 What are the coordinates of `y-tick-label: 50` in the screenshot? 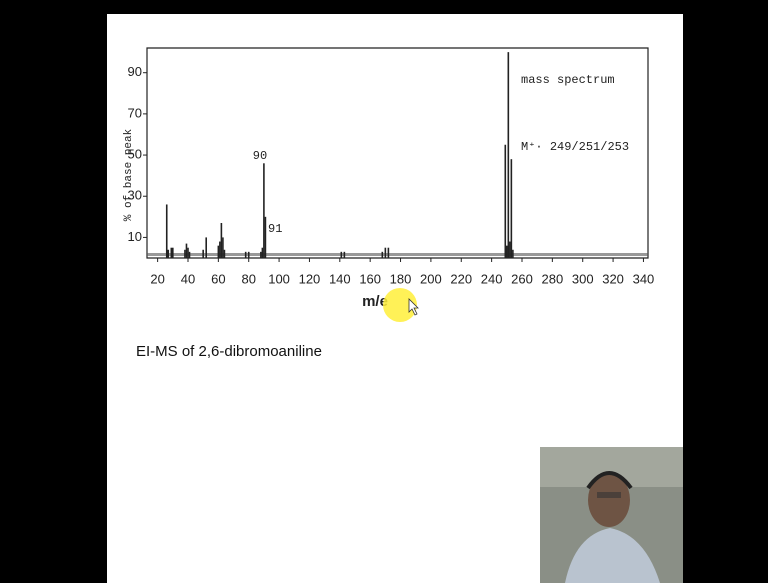 It's located at (135, 153).